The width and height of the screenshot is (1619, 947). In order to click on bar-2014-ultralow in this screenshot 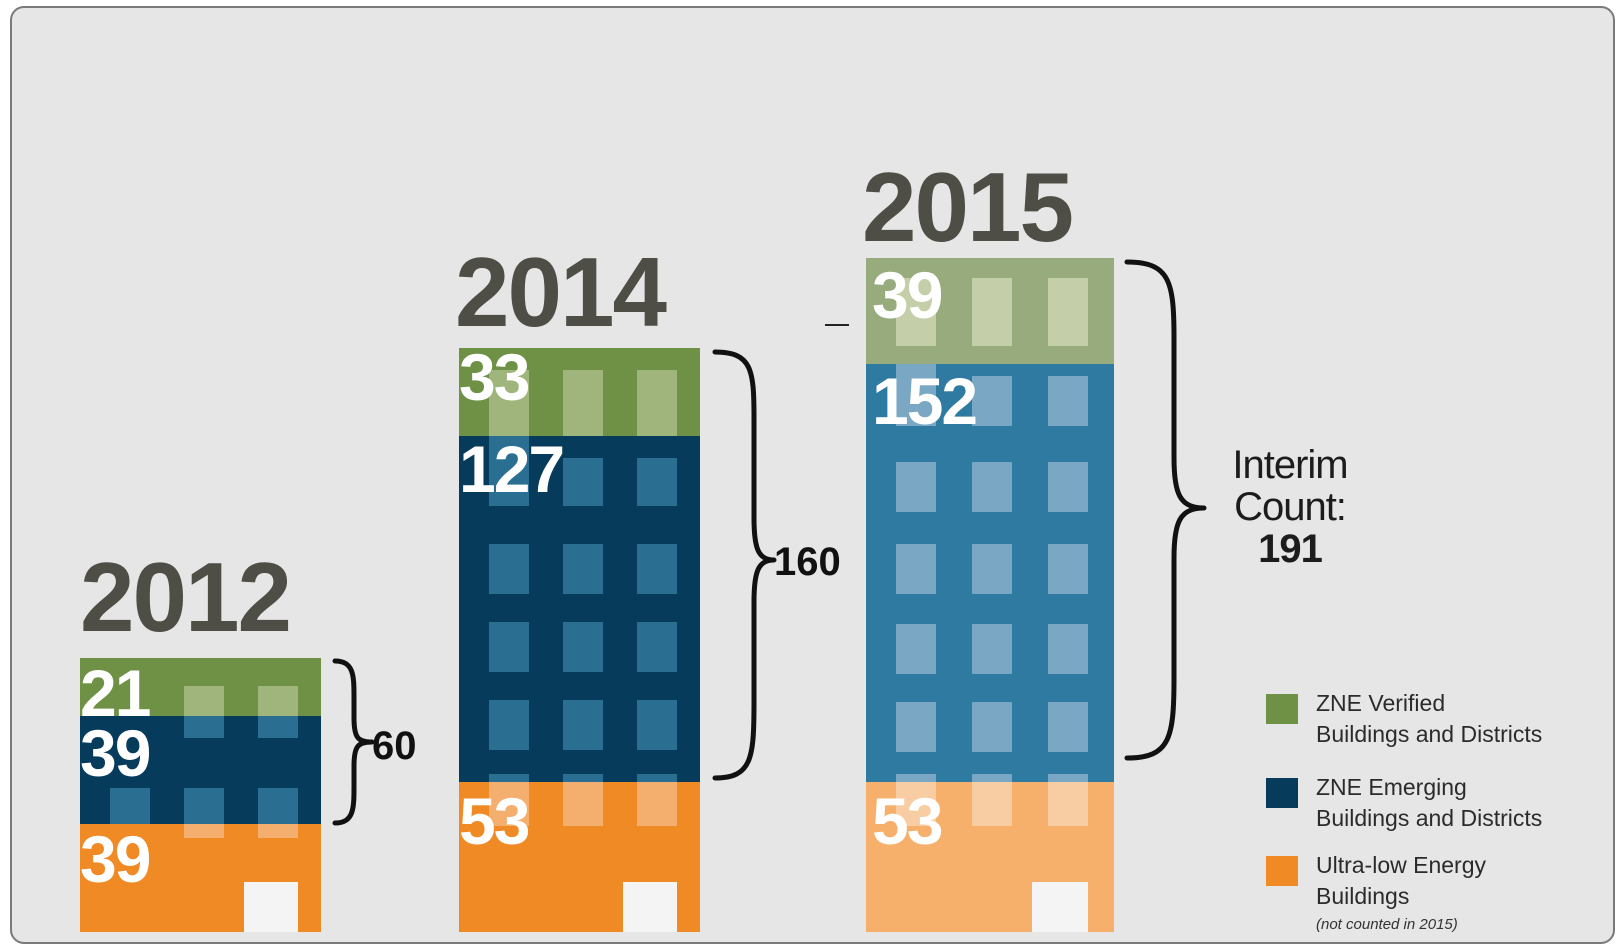, I will do `click(579, 857)`.